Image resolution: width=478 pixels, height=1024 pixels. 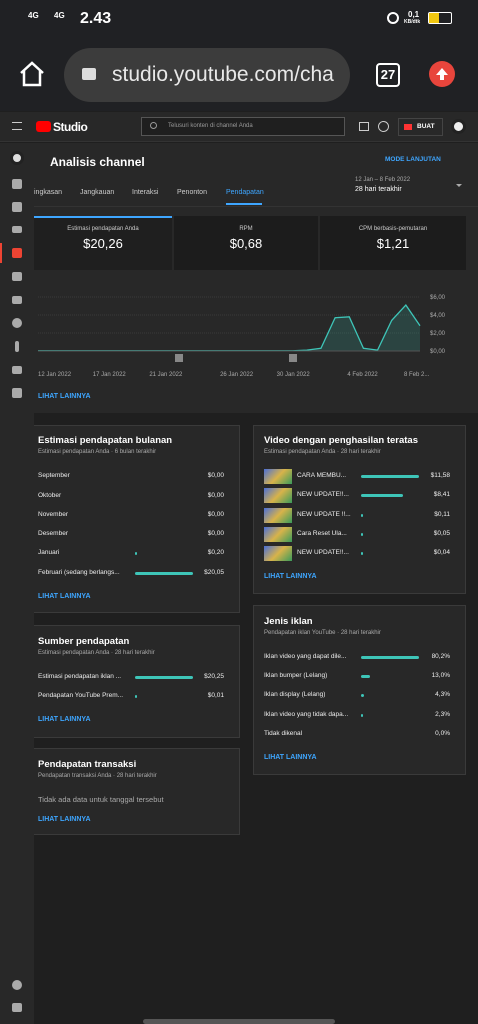 I want to click on date-dropdown, so click(x=459, y=185).